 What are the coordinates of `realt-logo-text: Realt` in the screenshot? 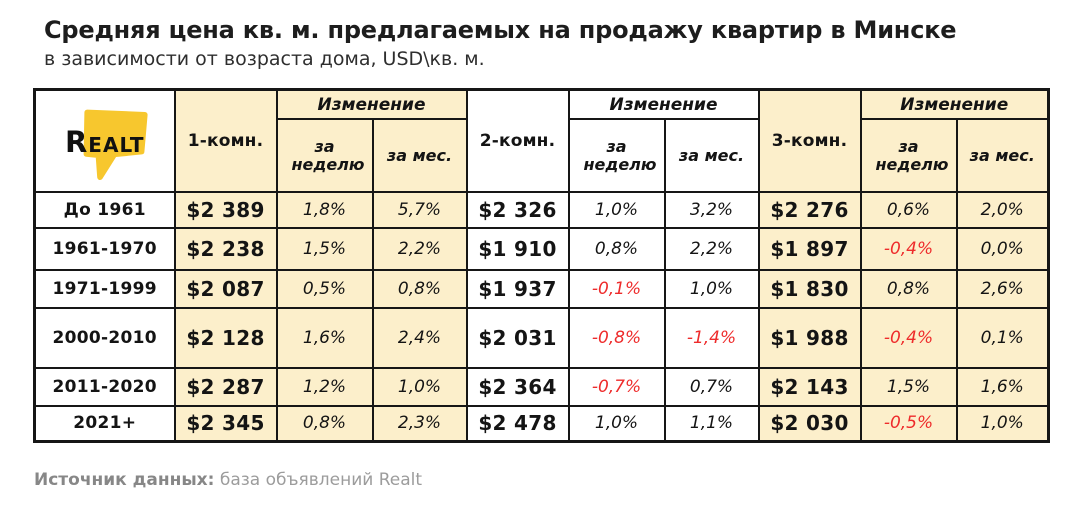 It's located at (104, 142).